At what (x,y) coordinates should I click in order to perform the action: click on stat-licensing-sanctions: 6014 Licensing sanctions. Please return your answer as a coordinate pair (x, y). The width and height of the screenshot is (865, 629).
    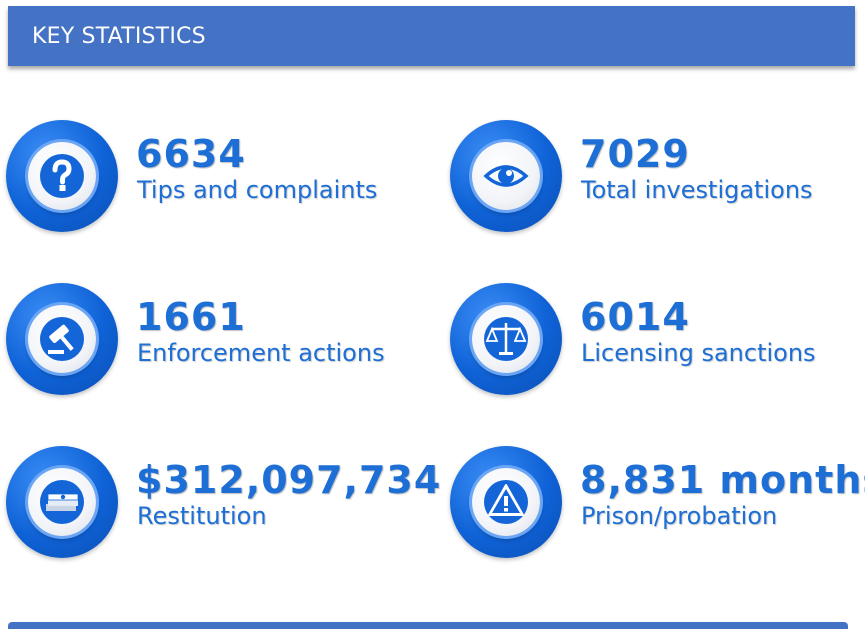
    Looking at the image, I should click on (657, 341).